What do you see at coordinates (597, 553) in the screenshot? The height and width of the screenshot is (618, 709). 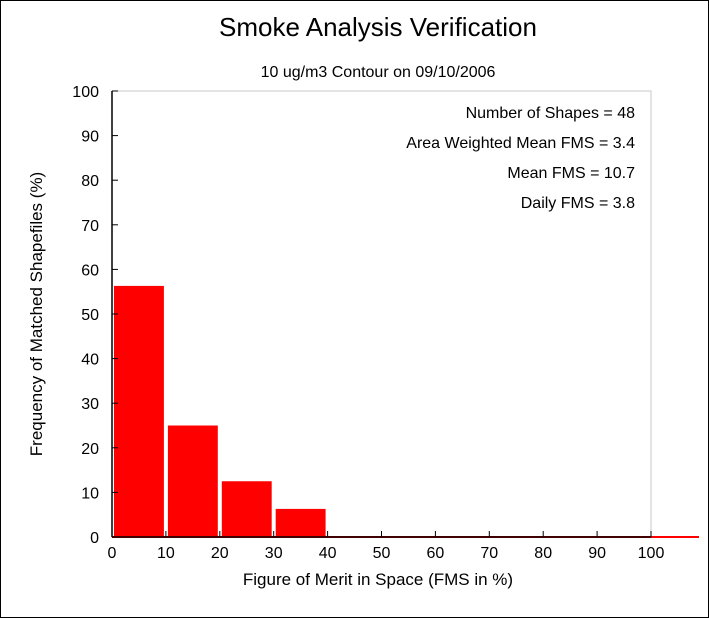 I see `x-tick-label-90: 90` at bounding box center [597, 553].